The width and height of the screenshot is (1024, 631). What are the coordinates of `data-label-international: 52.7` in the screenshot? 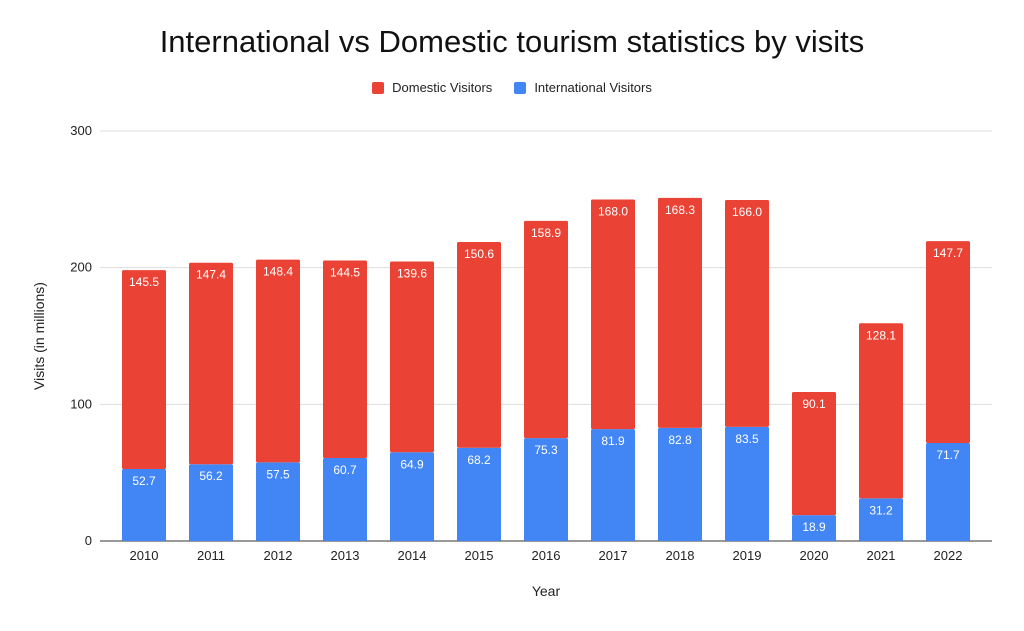 It's located at (144, 481).